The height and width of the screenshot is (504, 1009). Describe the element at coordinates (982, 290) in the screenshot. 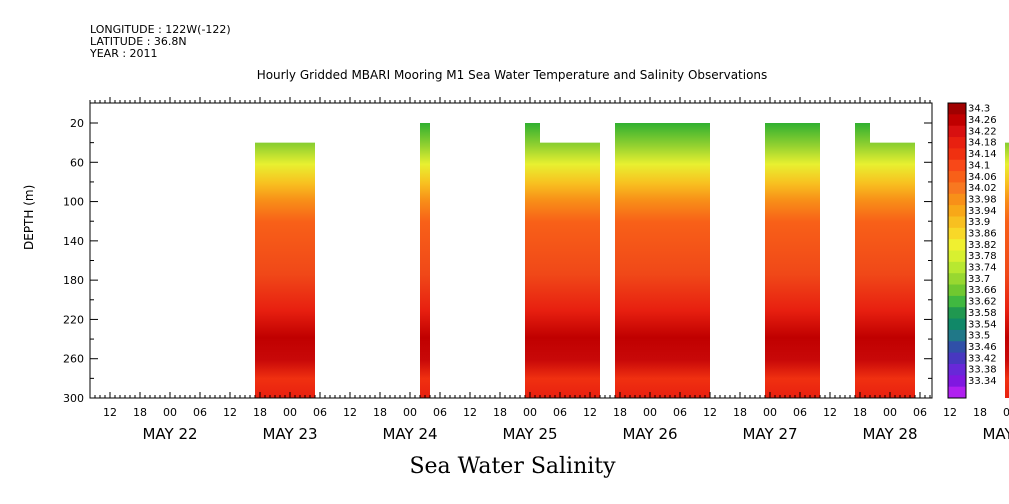

I see `colorbar-label-16: 33.66` at that location.